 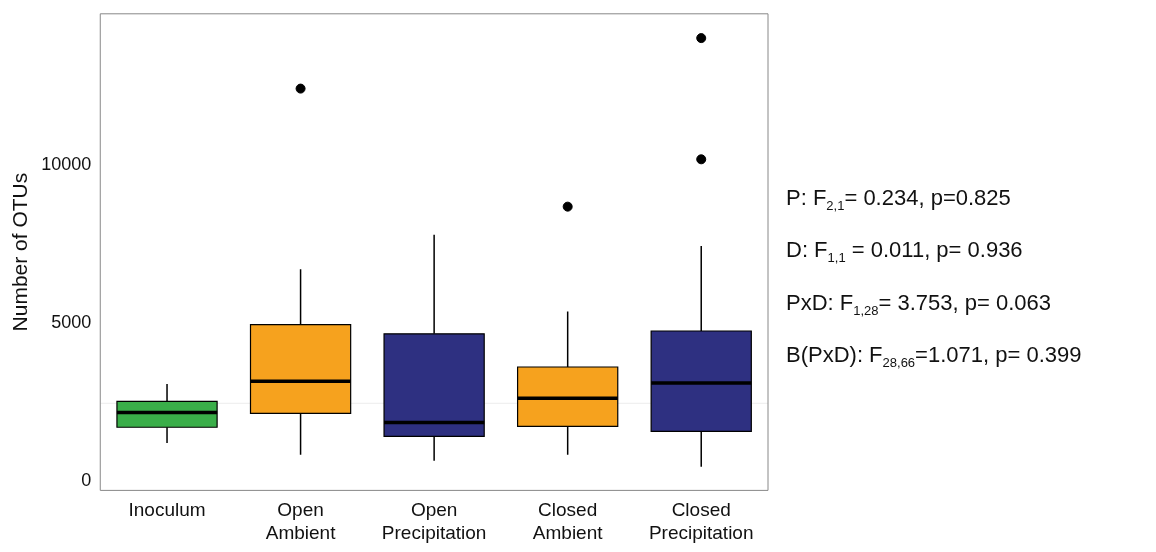 I want to click on x-tick-label: Open Ambient, so click(x=301, y=521).